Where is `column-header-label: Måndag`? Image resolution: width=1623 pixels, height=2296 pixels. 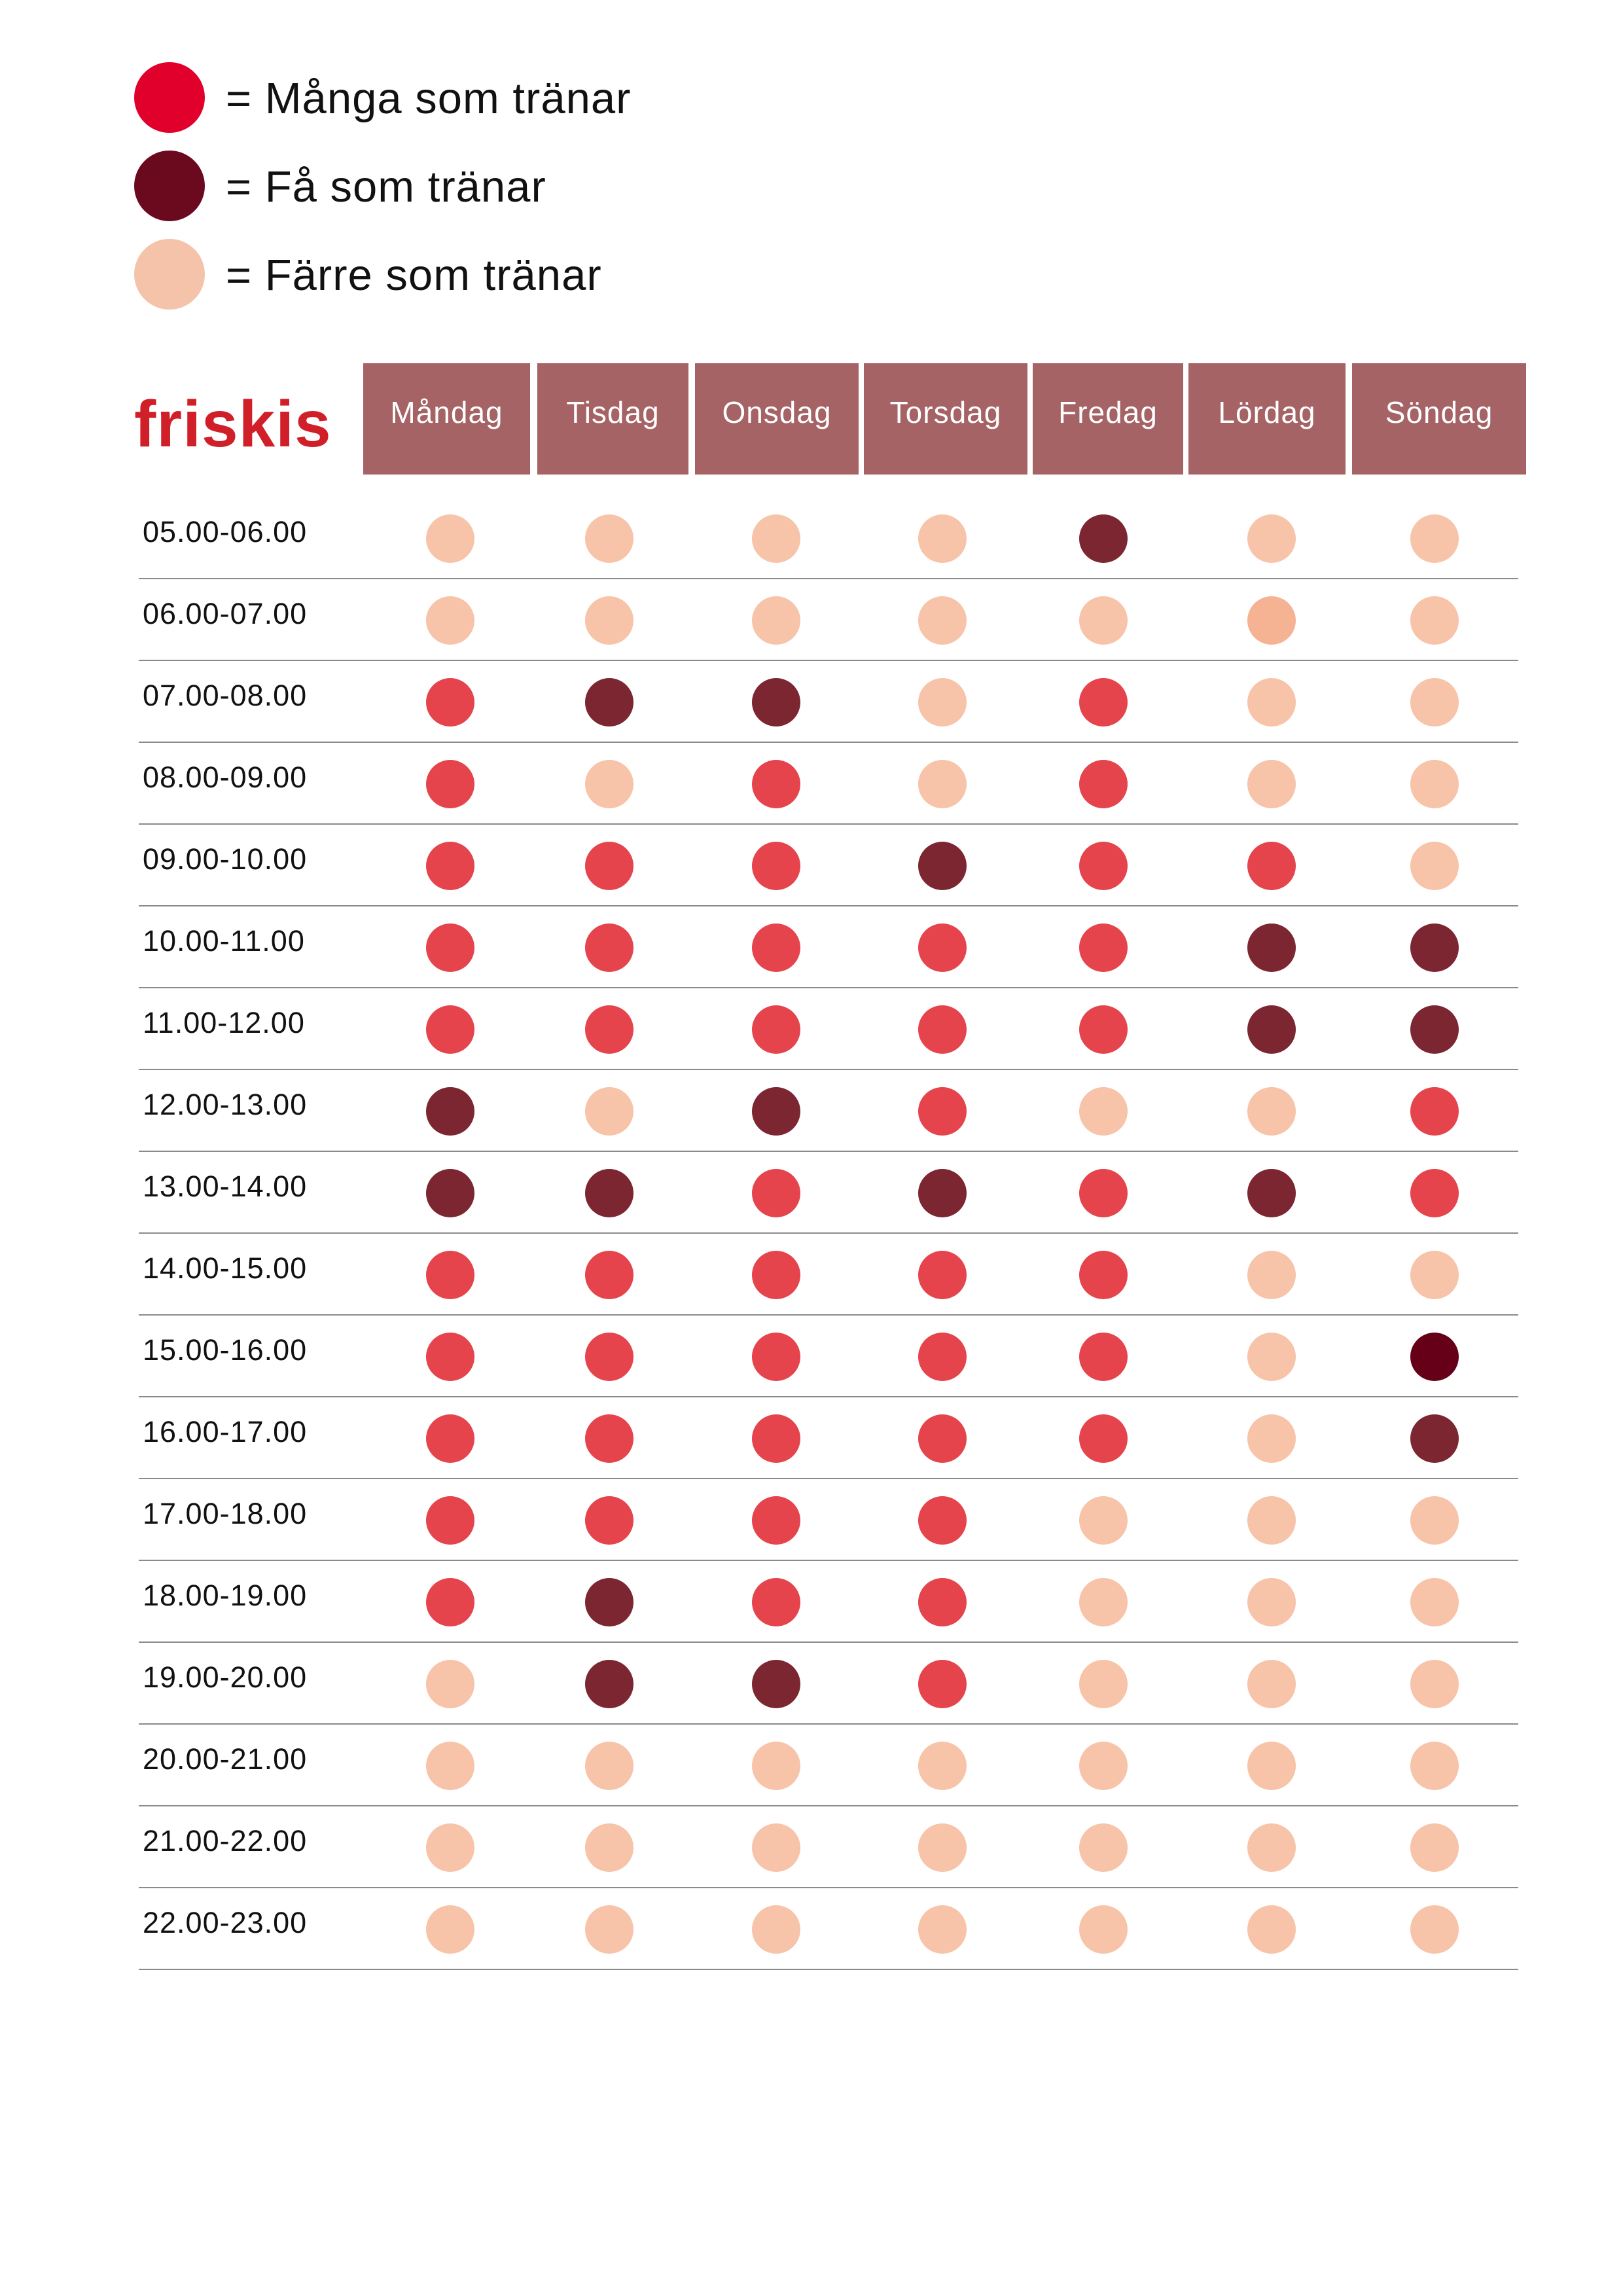
column-header-label: Måndag is located at coordinates (446, 412).